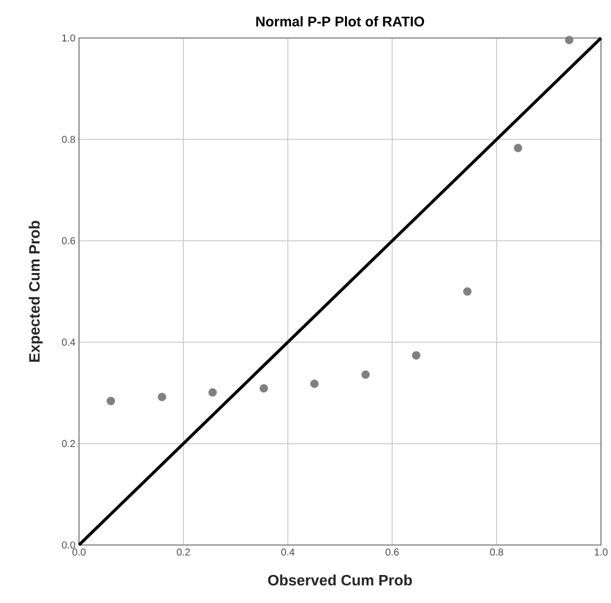 The image size is (611, 603). I want to click on y-tick-label: 0.2, so click(68, 444).